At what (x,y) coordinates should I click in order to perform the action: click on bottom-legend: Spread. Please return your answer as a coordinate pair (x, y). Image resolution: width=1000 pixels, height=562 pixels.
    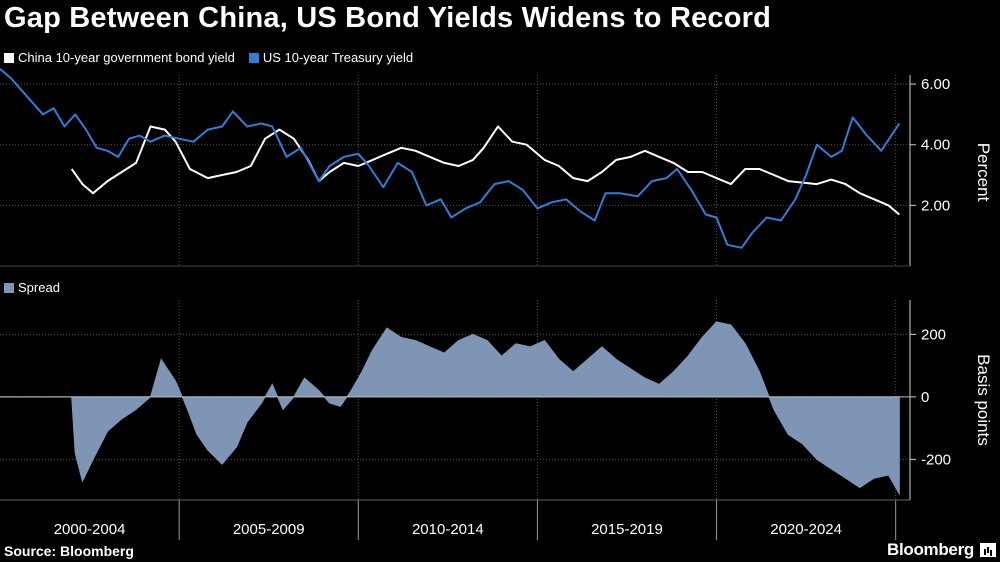
    Looking at the image, I should click on (32, 287).